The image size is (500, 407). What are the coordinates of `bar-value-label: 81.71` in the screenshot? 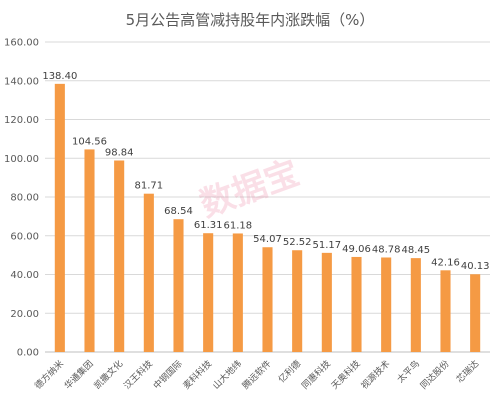 It's located at (149, 186).